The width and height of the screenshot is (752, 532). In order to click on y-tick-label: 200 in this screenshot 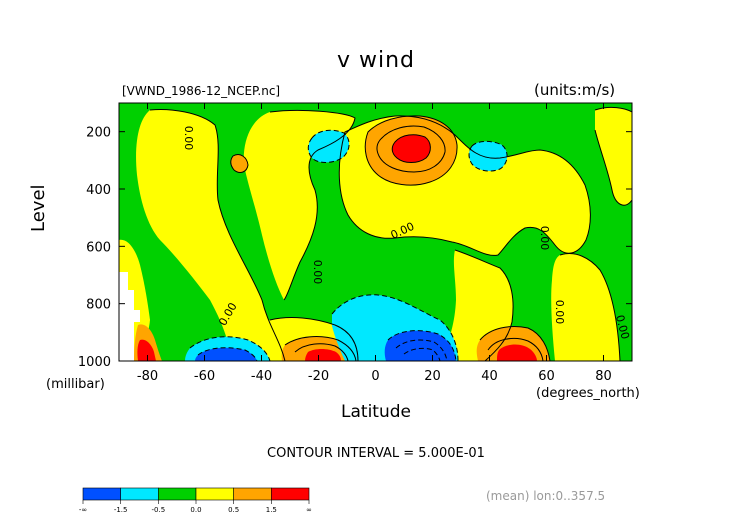, I will do `click(98, 133)`.